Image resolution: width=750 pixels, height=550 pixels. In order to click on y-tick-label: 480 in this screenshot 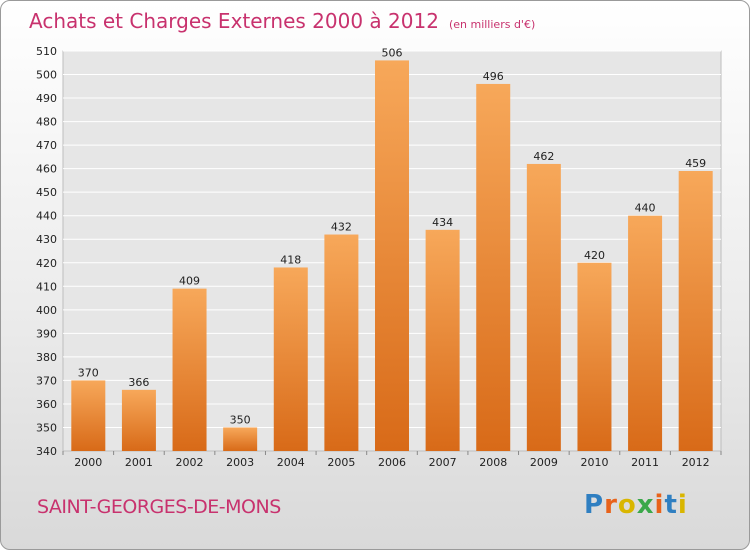, I will do `click(46, 122)`.